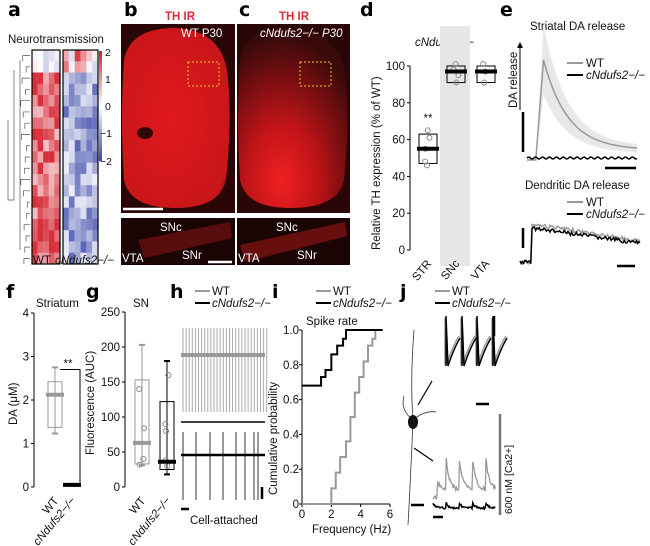 This screenshot has height=546, width=650. I want to click on panel-label-b: b, so click(131, 10).